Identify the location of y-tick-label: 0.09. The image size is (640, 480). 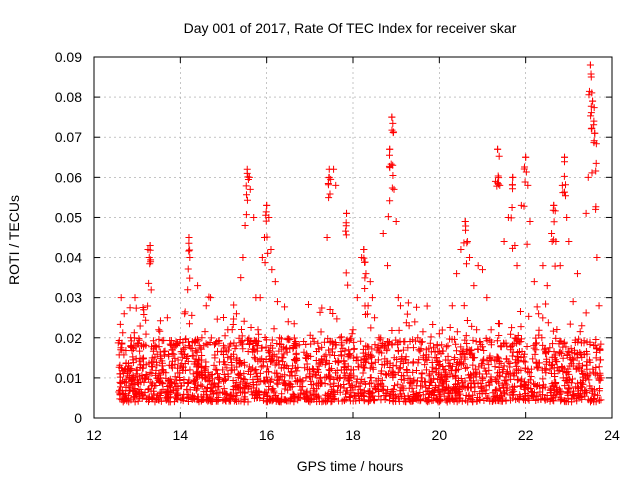
(68, 57).